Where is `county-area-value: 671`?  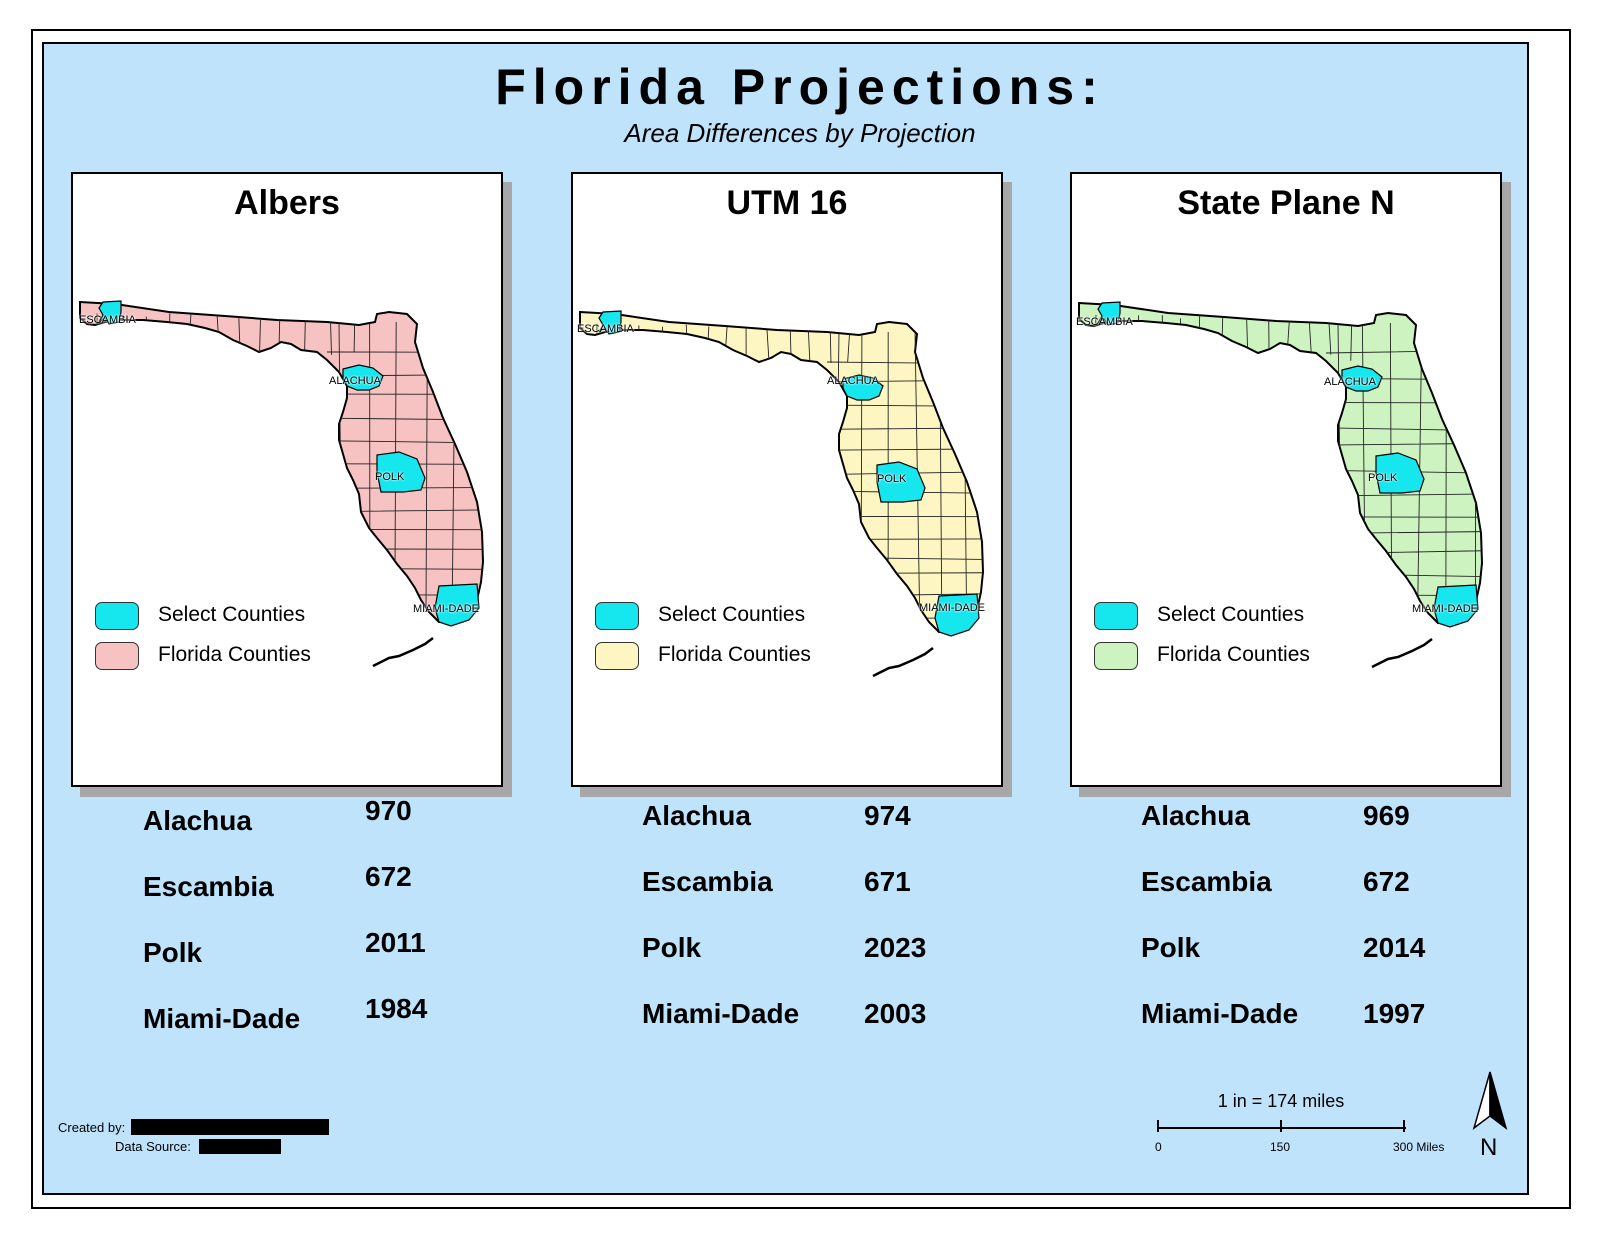
county-area-value: 671 is located at coordinates (887, 881).